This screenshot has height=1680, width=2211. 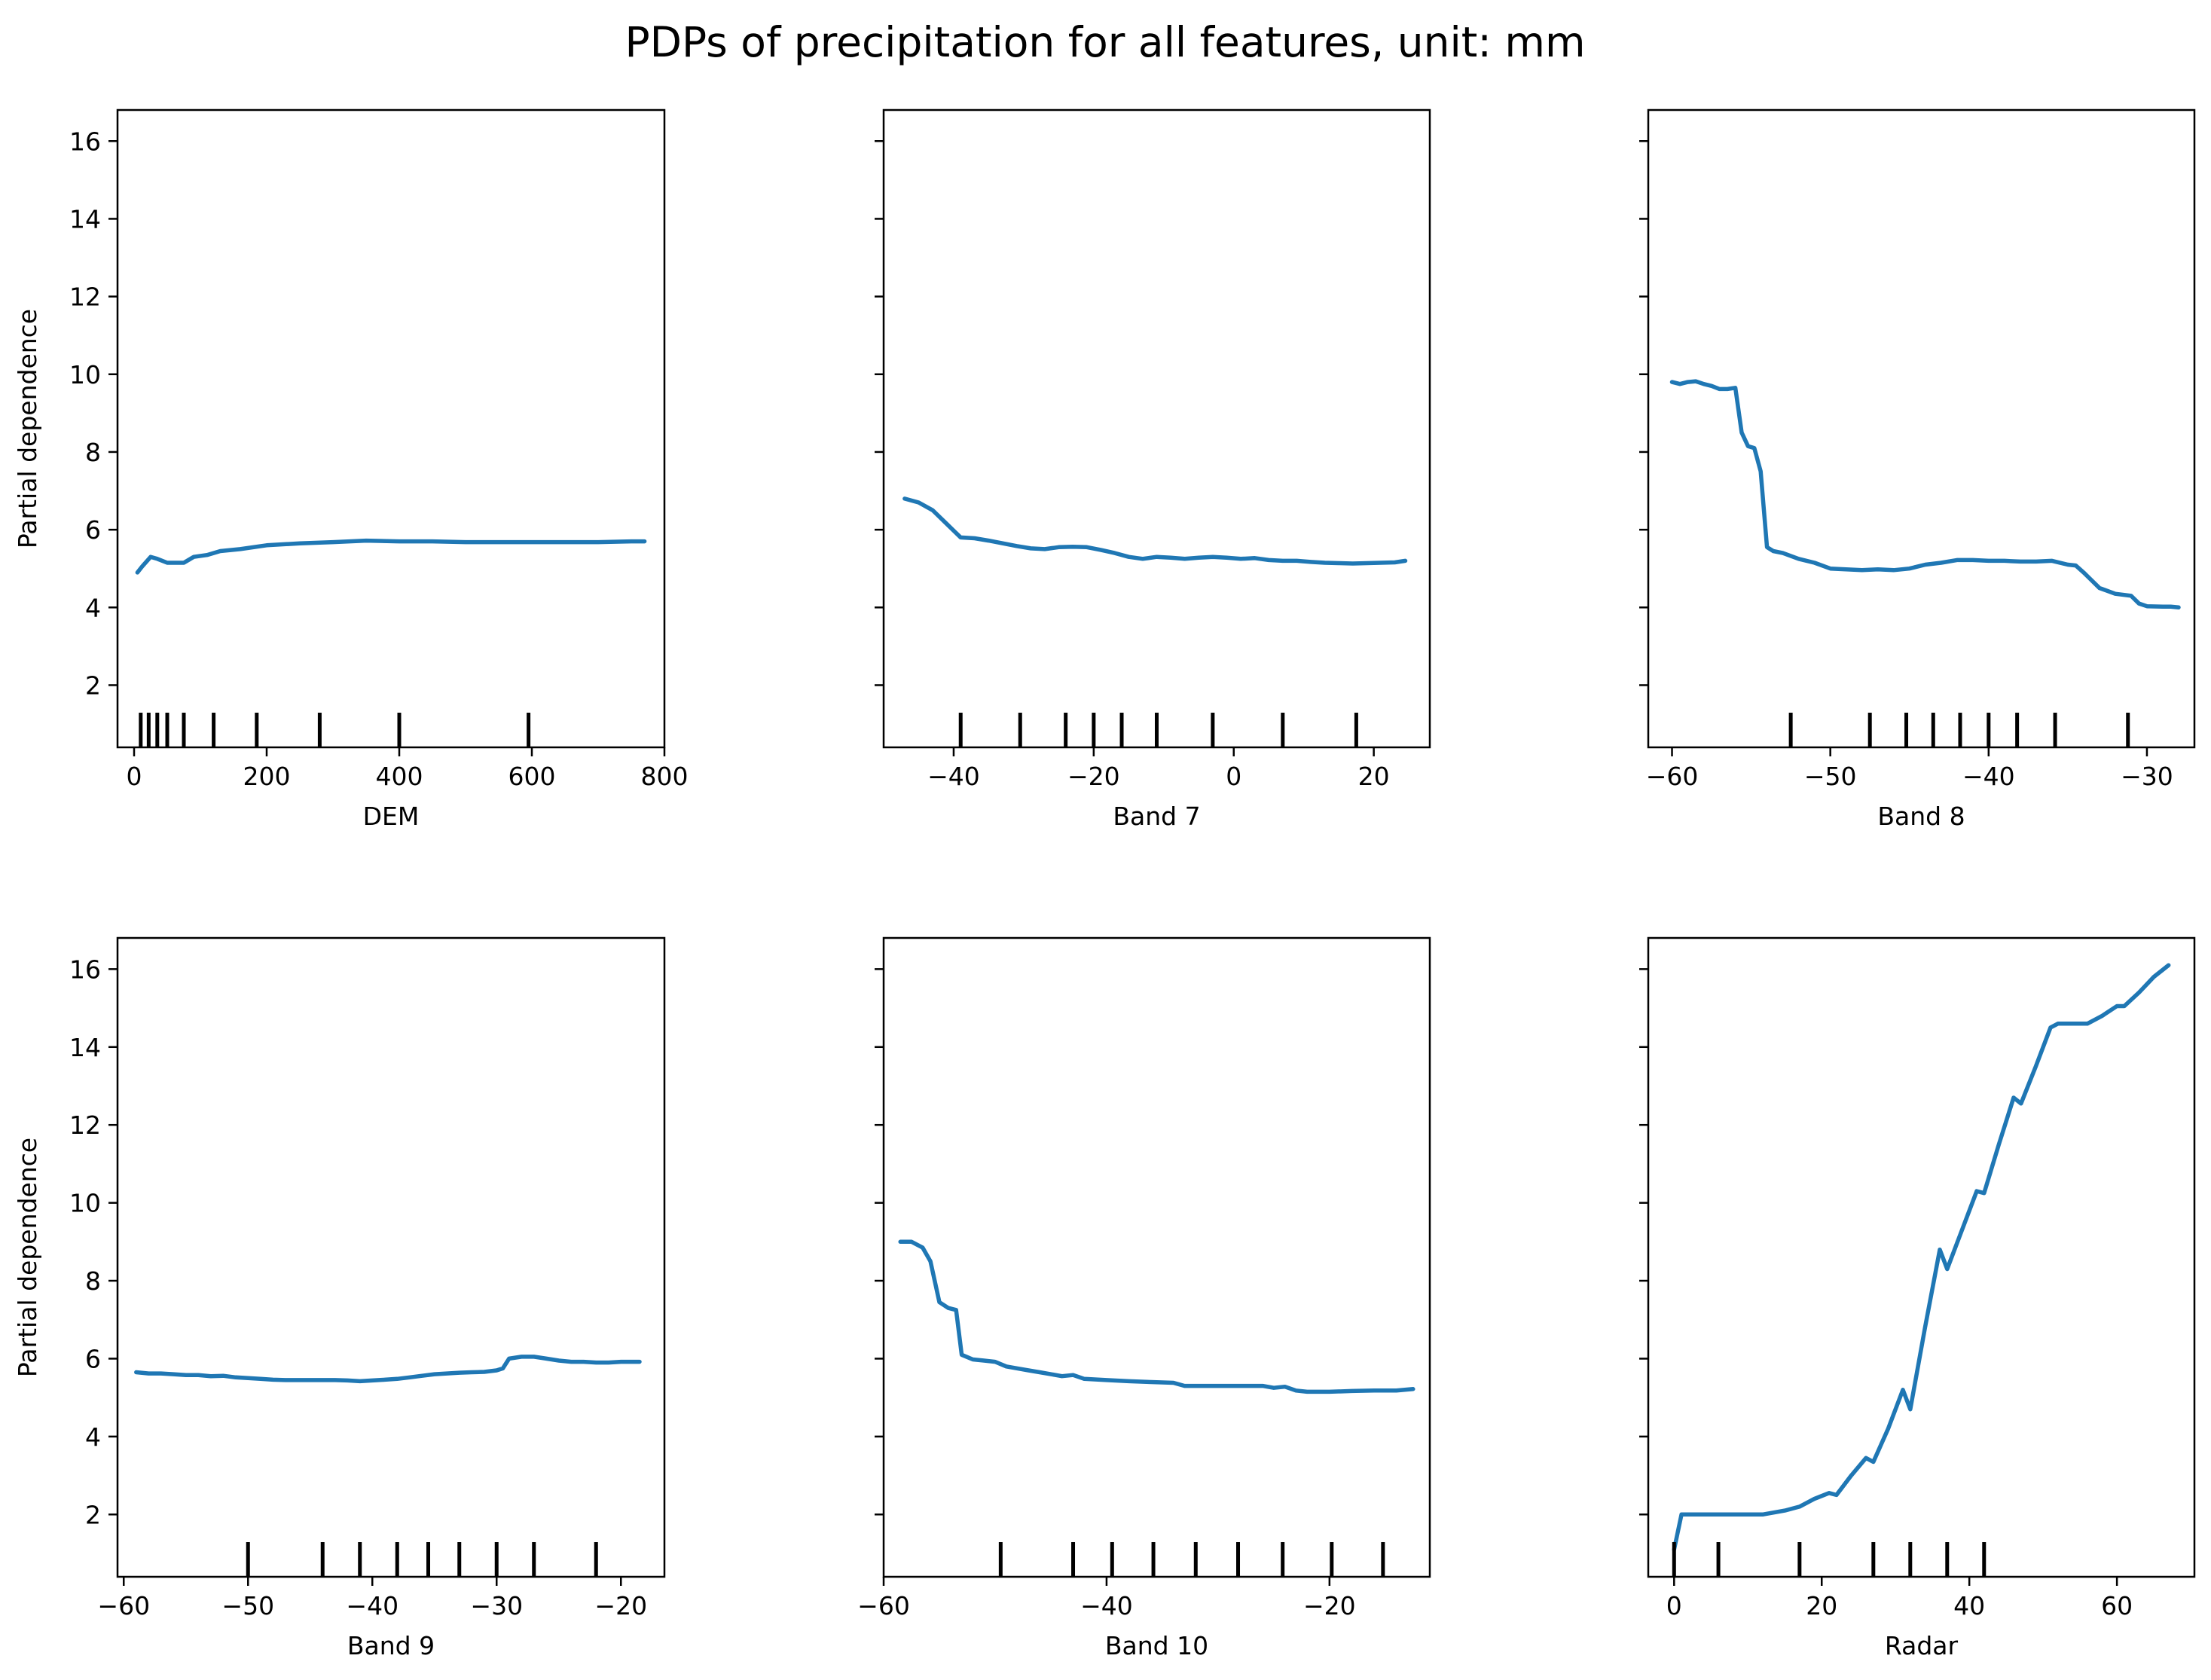 What do you see at coordinates (665, 776) in the screenshot?
I see `x-tick-label: 800` at bounding box center [665, 776].